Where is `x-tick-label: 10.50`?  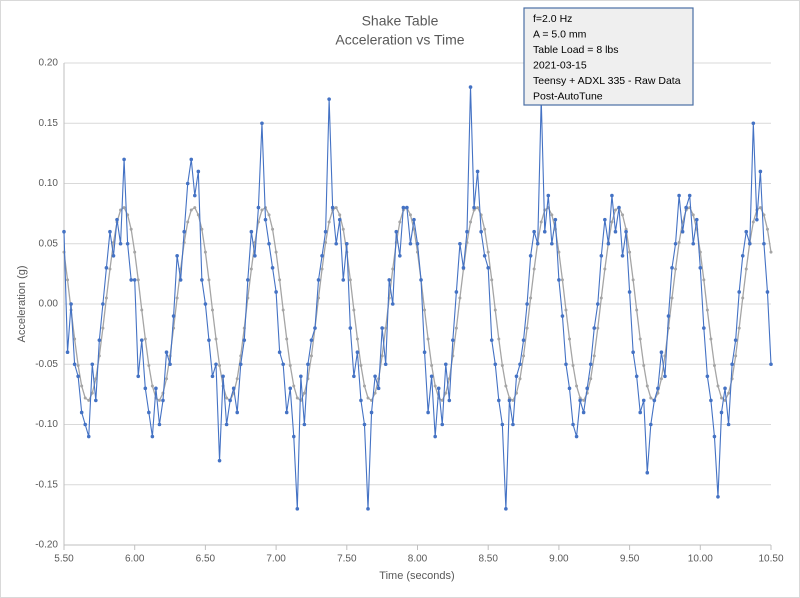 x-tick-label: 10.50 is located at coordinates (770, 559).